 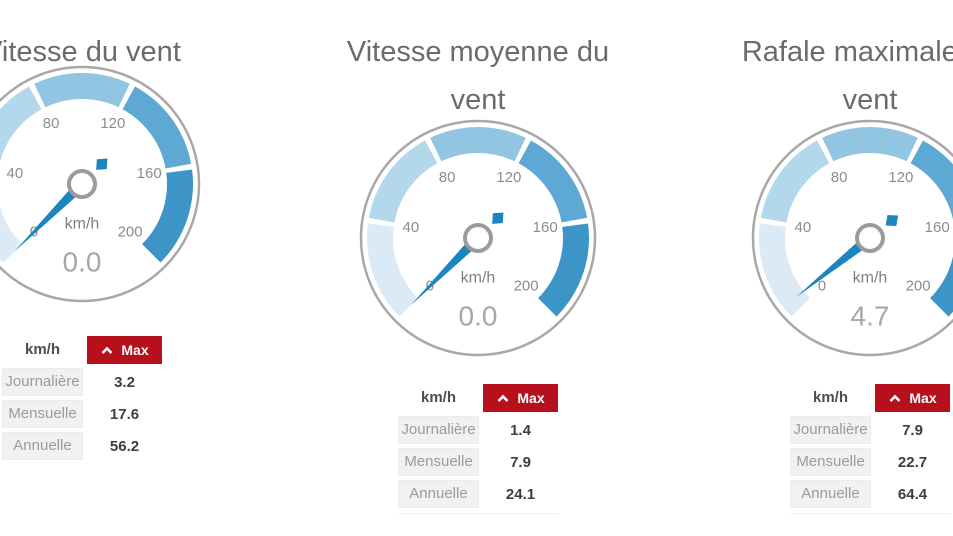 What do you see at coordinates (846, 238) in the screenshot?
I see `wind-gust-gauge: 0 40 80 120 160 200 km/h 4.7` at bounding box center [846, 238].